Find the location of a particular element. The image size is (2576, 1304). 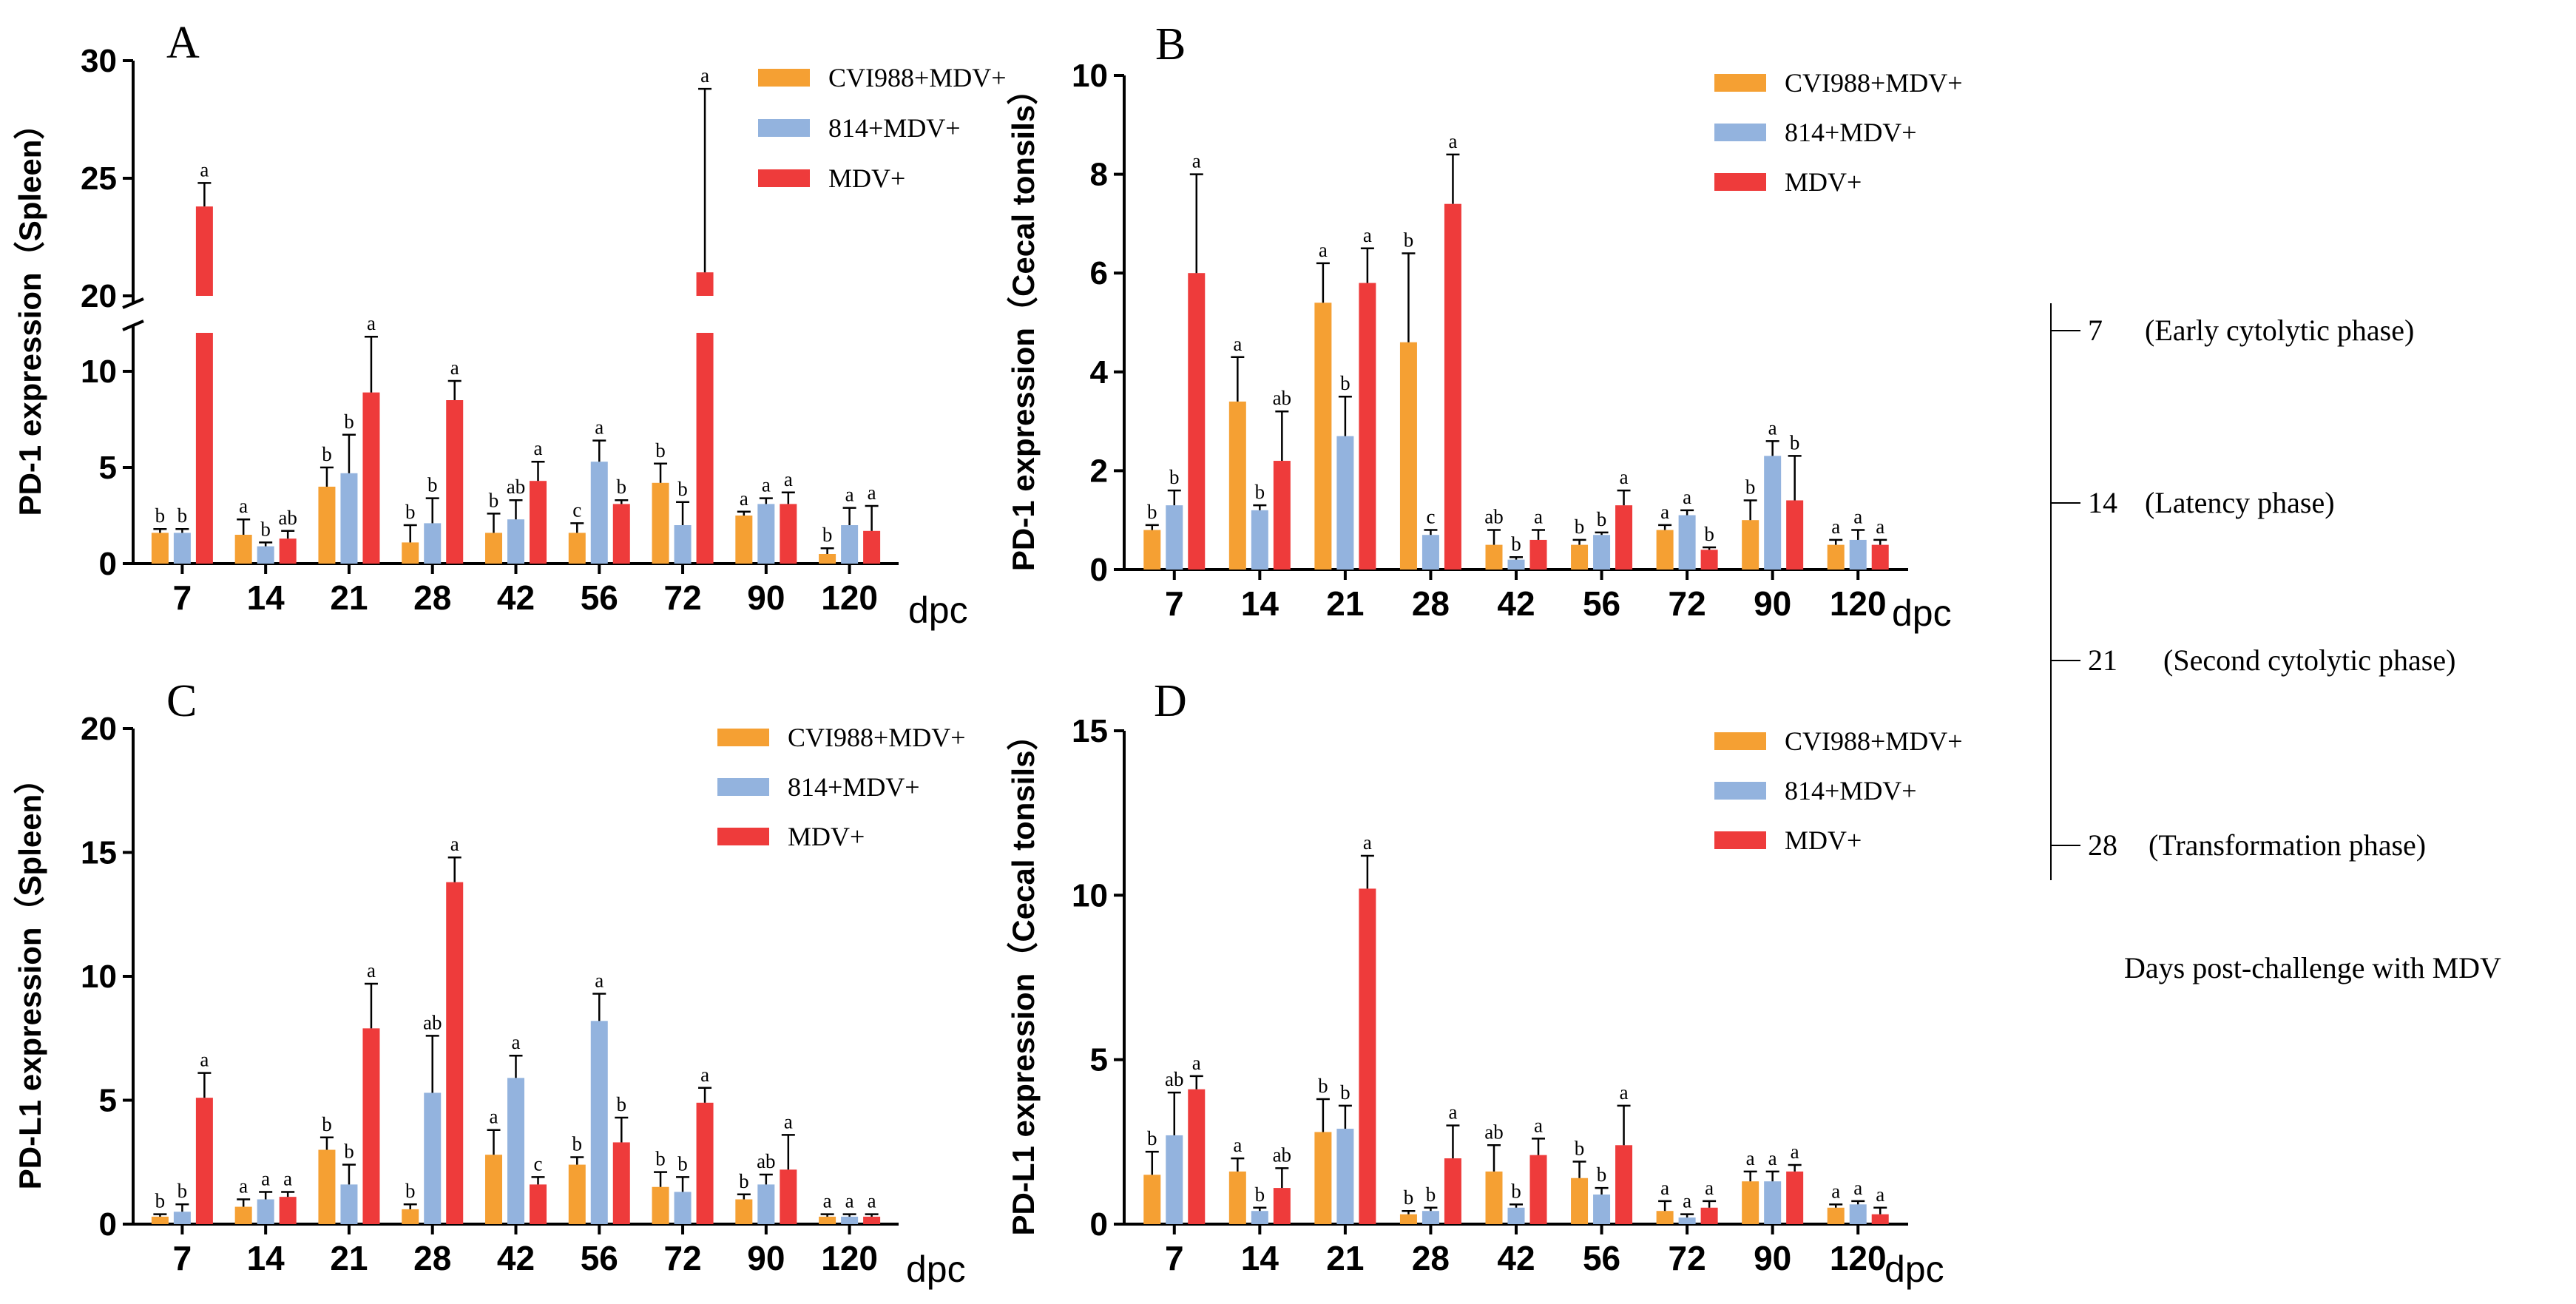

y-tick-label: 5 is located at coordinates (108, 468).